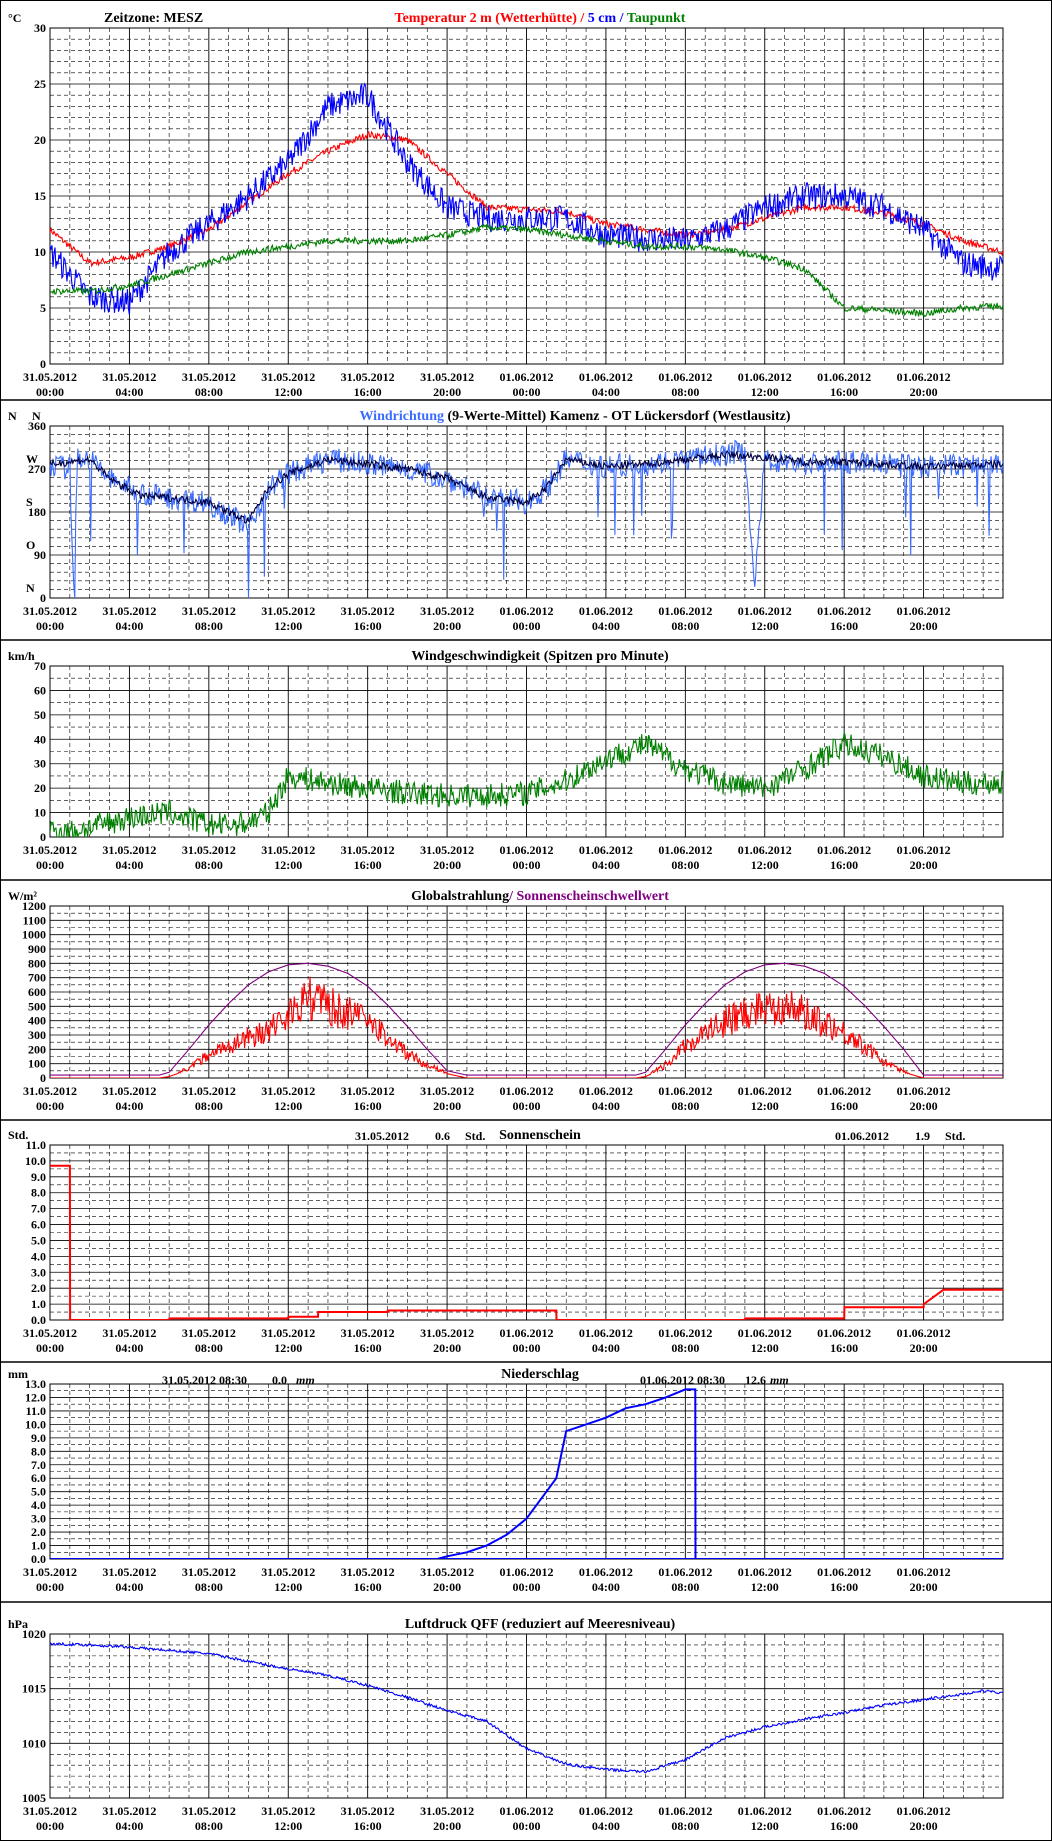 The height and width of the screenshot is (1846, 1052). What do you see at coordinates (955, 1136) in the screenshot?
I see `summary-label: Std.` at bounding box center [955, 1136].